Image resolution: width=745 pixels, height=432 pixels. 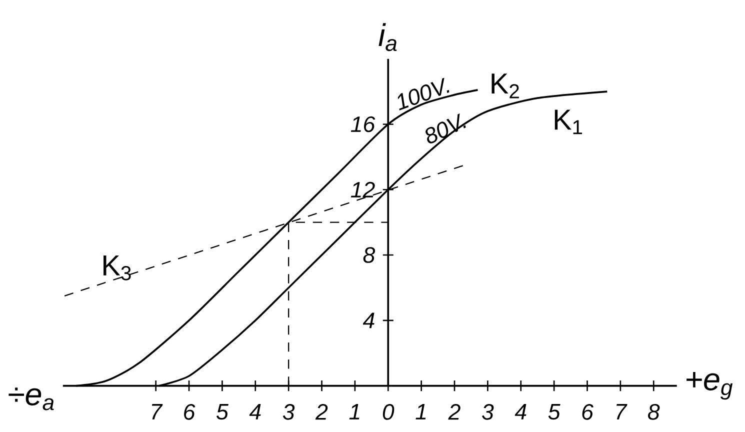 What do you see at coordinates (368, 320) in the screenshot?
I see `y-tick-label: 4` at bounding box center [368, 320].